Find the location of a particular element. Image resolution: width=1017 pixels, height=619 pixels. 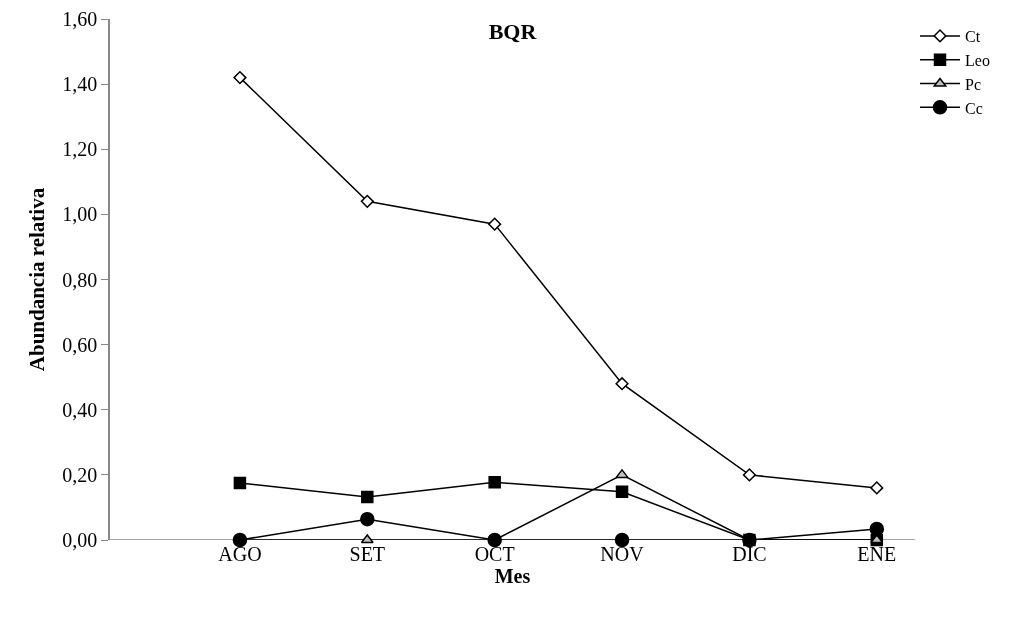

legend-label: Cc is located at coordinates (974, 108).